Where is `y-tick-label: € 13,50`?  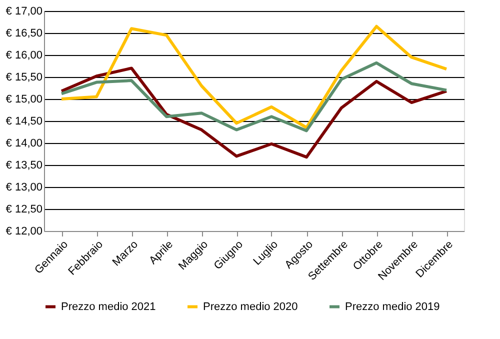 y-tick-label: € 13,50 is located at coordinates (24, 166).